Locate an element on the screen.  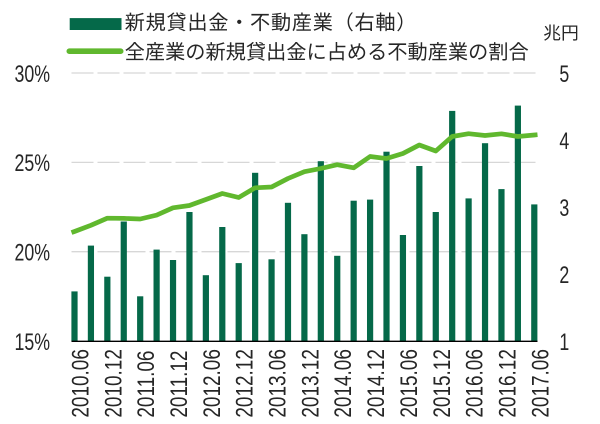
svg-text: 2011.06 is located at coordinates (146, 384).